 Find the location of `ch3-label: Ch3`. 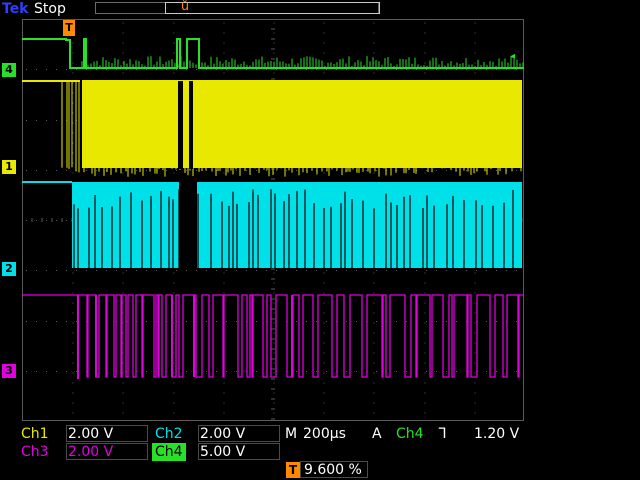

ch3-label: Ch3 is located at coordinates (35, 452).